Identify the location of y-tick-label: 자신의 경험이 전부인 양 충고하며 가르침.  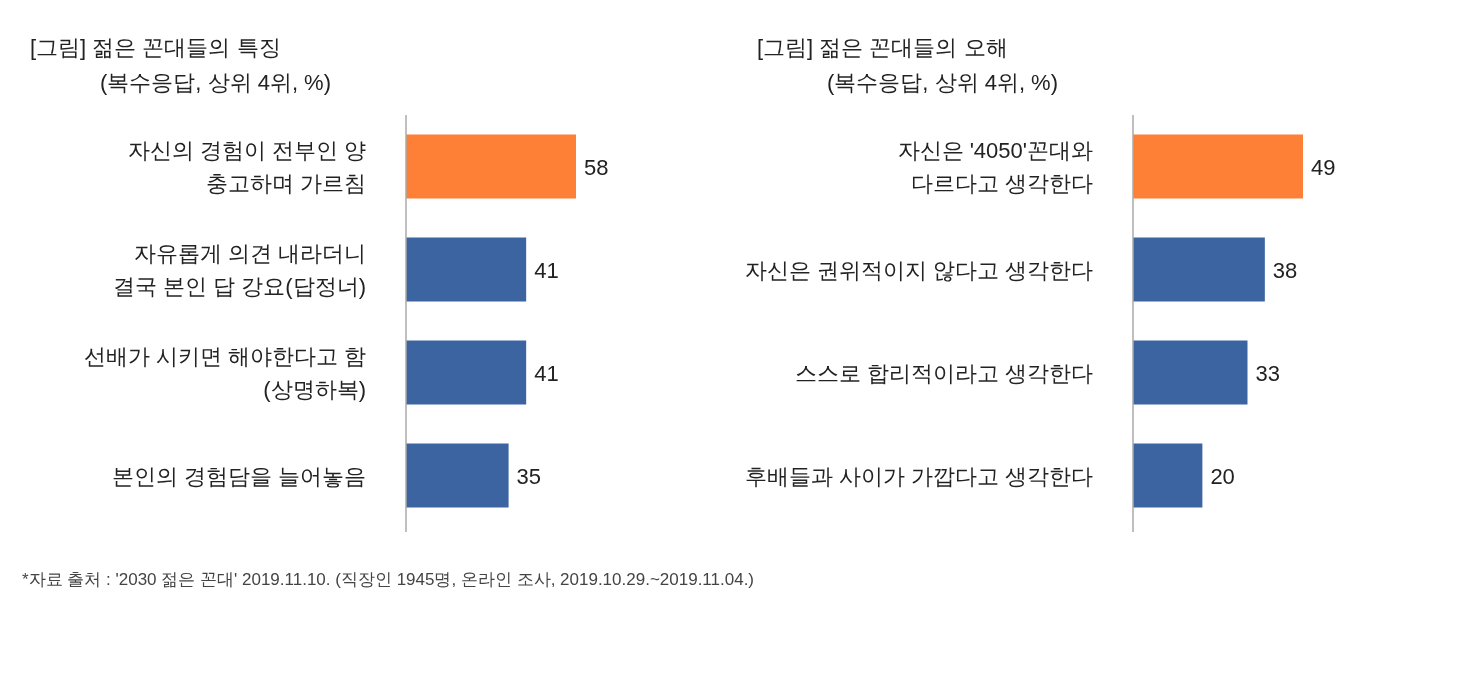
(246, 167).